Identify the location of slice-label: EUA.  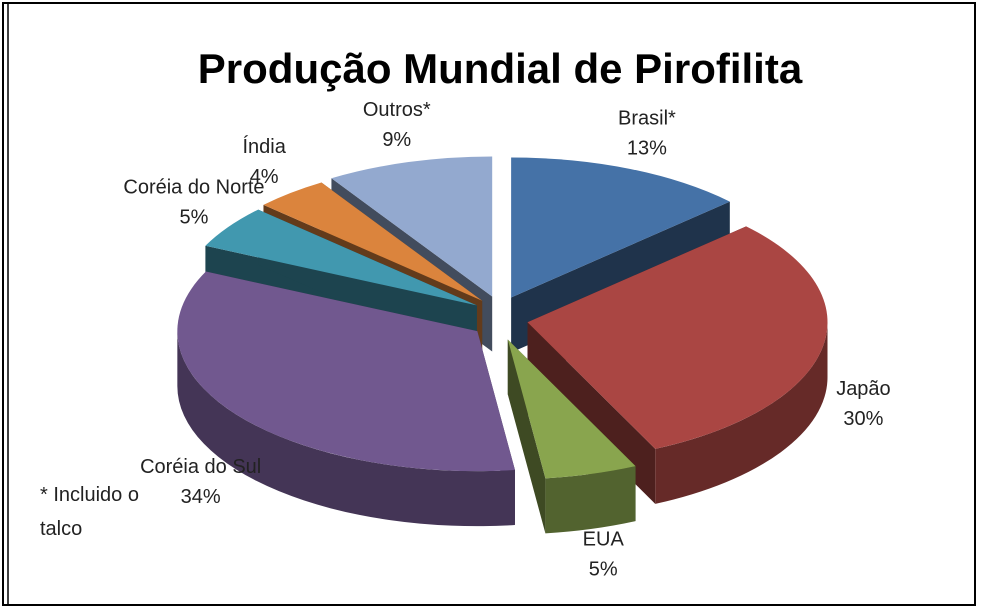
(604, 540).